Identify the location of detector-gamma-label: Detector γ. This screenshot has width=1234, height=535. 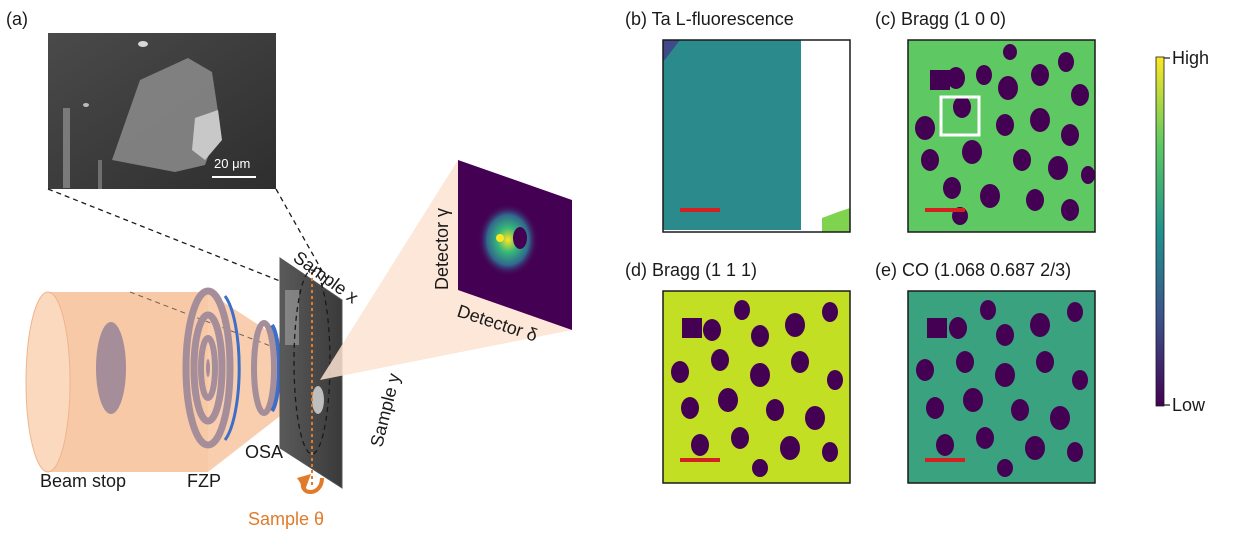
(442, 249).